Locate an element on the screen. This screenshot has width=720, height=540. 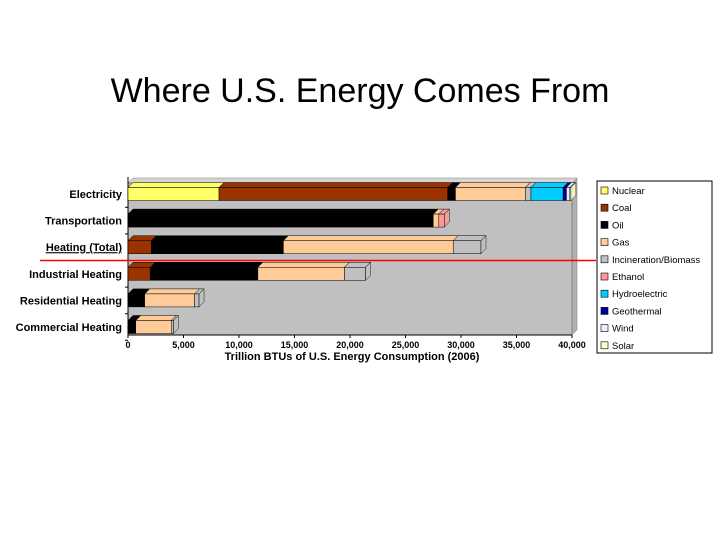
category-label-electricity: Electricity is located at coordinates (95, 195).